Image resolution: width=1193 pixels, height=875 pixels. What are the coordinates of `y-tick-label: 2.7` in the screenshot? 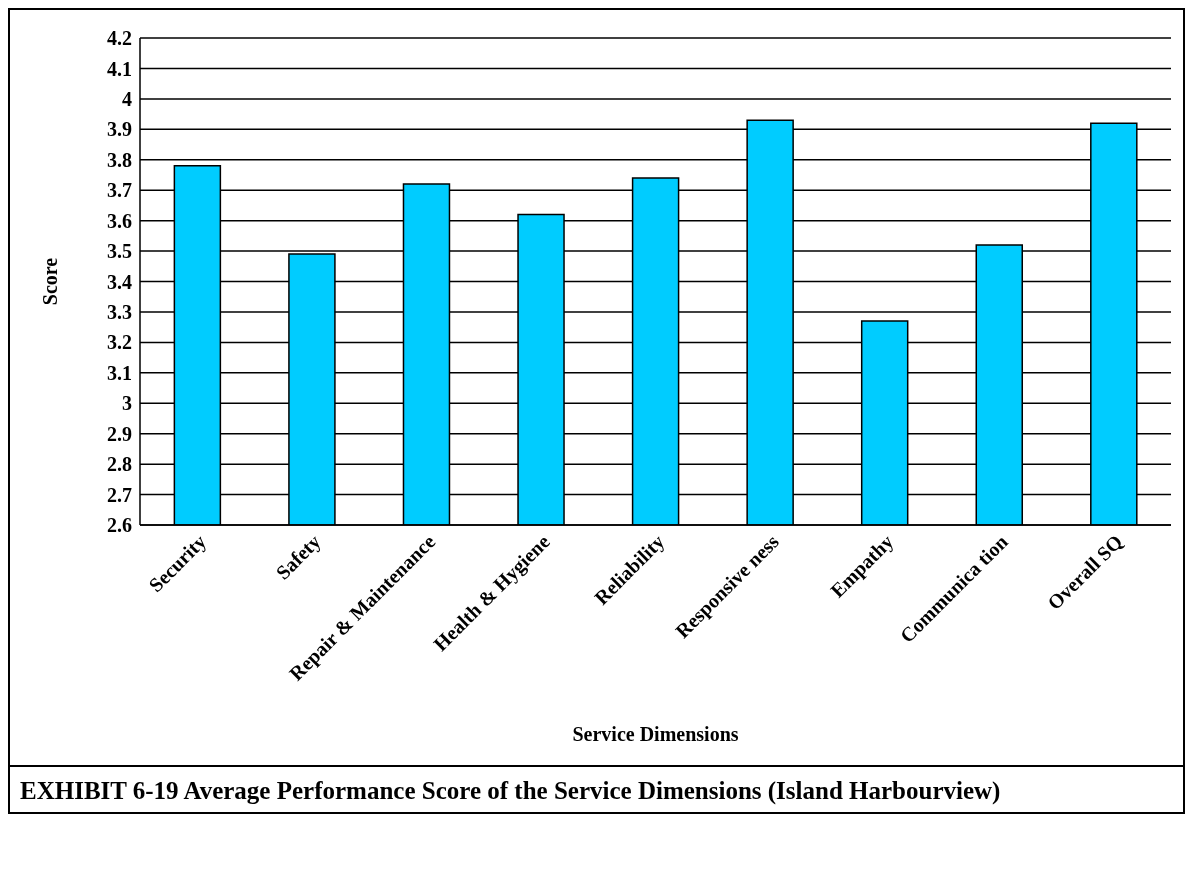 It's located at (119, 494).